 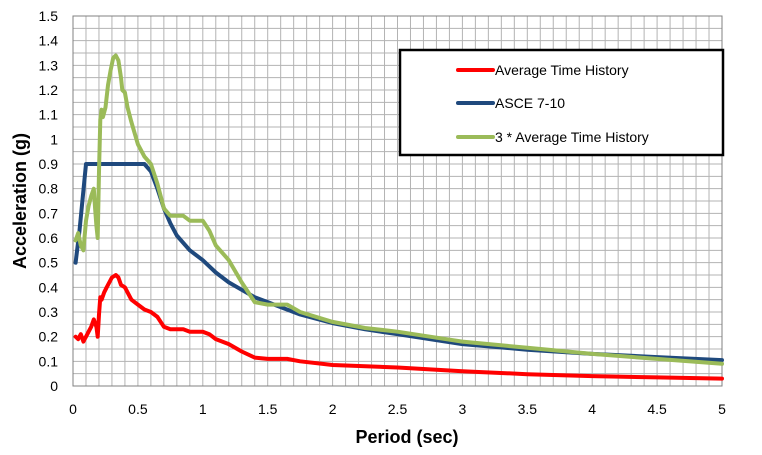 I want to click on y-tick-label: 0.4, so click(x=49, y=287).